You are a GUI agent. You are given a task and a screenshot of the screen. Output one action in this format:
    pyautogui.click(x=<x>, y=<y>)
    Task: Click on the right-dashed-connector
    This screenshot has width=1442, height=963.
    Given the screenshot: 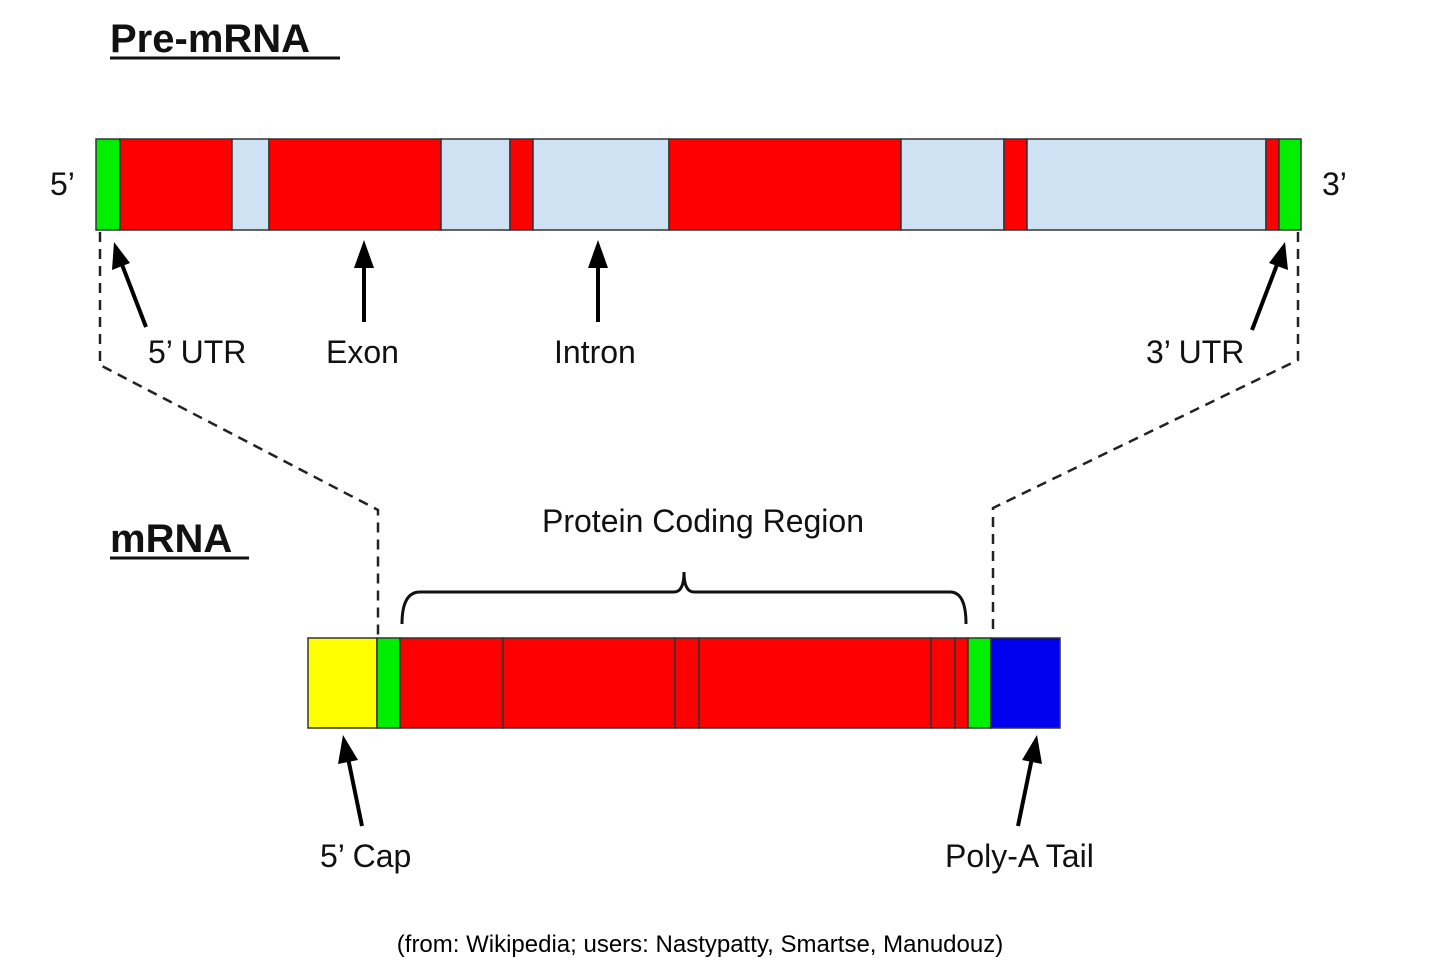 What is the action you would take?
    pyautogui.click(x=1145, y=434)
    